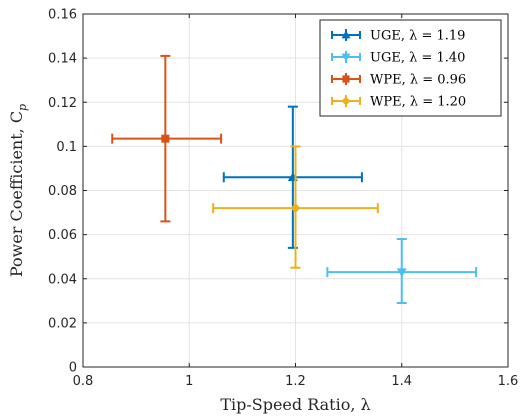  Describe the element at coordinates (418, 102) in the screenshot. I see `legend-label: WPE, λ = 1.20` at that location.